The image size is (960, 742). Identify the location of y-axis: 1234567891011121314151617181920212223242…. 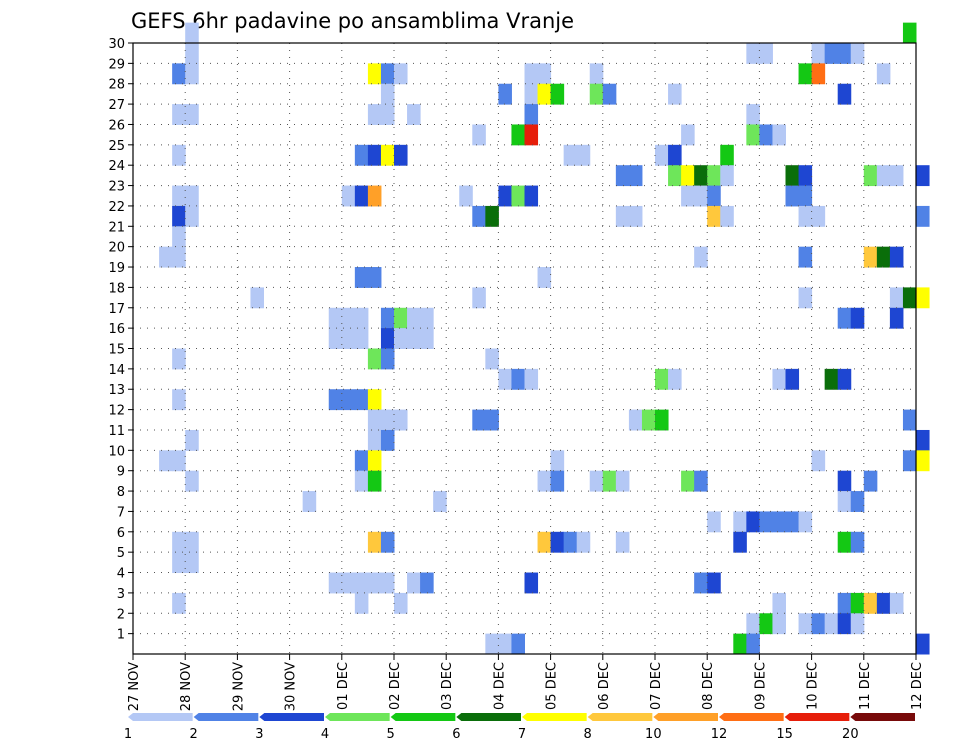
(120, 340).